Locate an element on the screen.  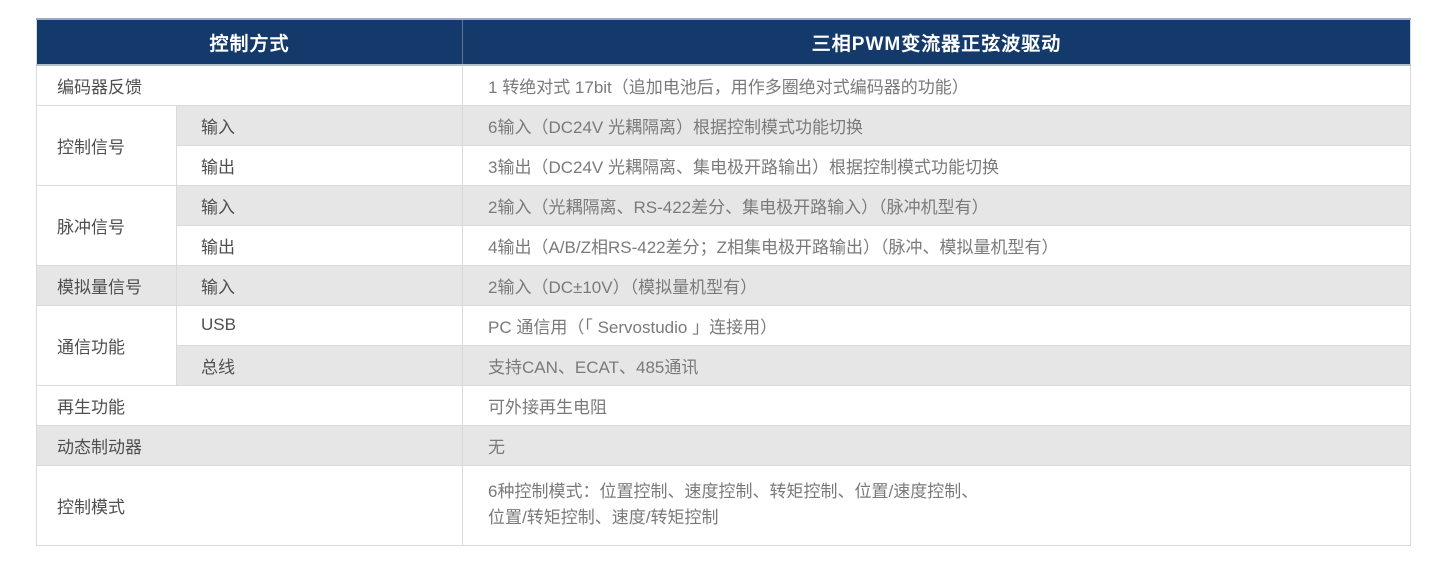
row-value: 6输入（DC24V 光耦隔离）根据控制模式功能切换 is located at coordinates (937, 125).